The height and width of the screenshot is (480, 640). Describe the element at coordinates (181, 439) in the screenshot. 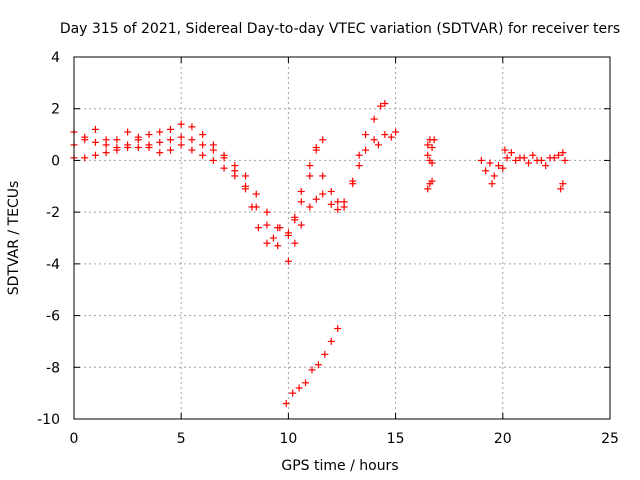

I see `x-tick-label: 5` at that location.